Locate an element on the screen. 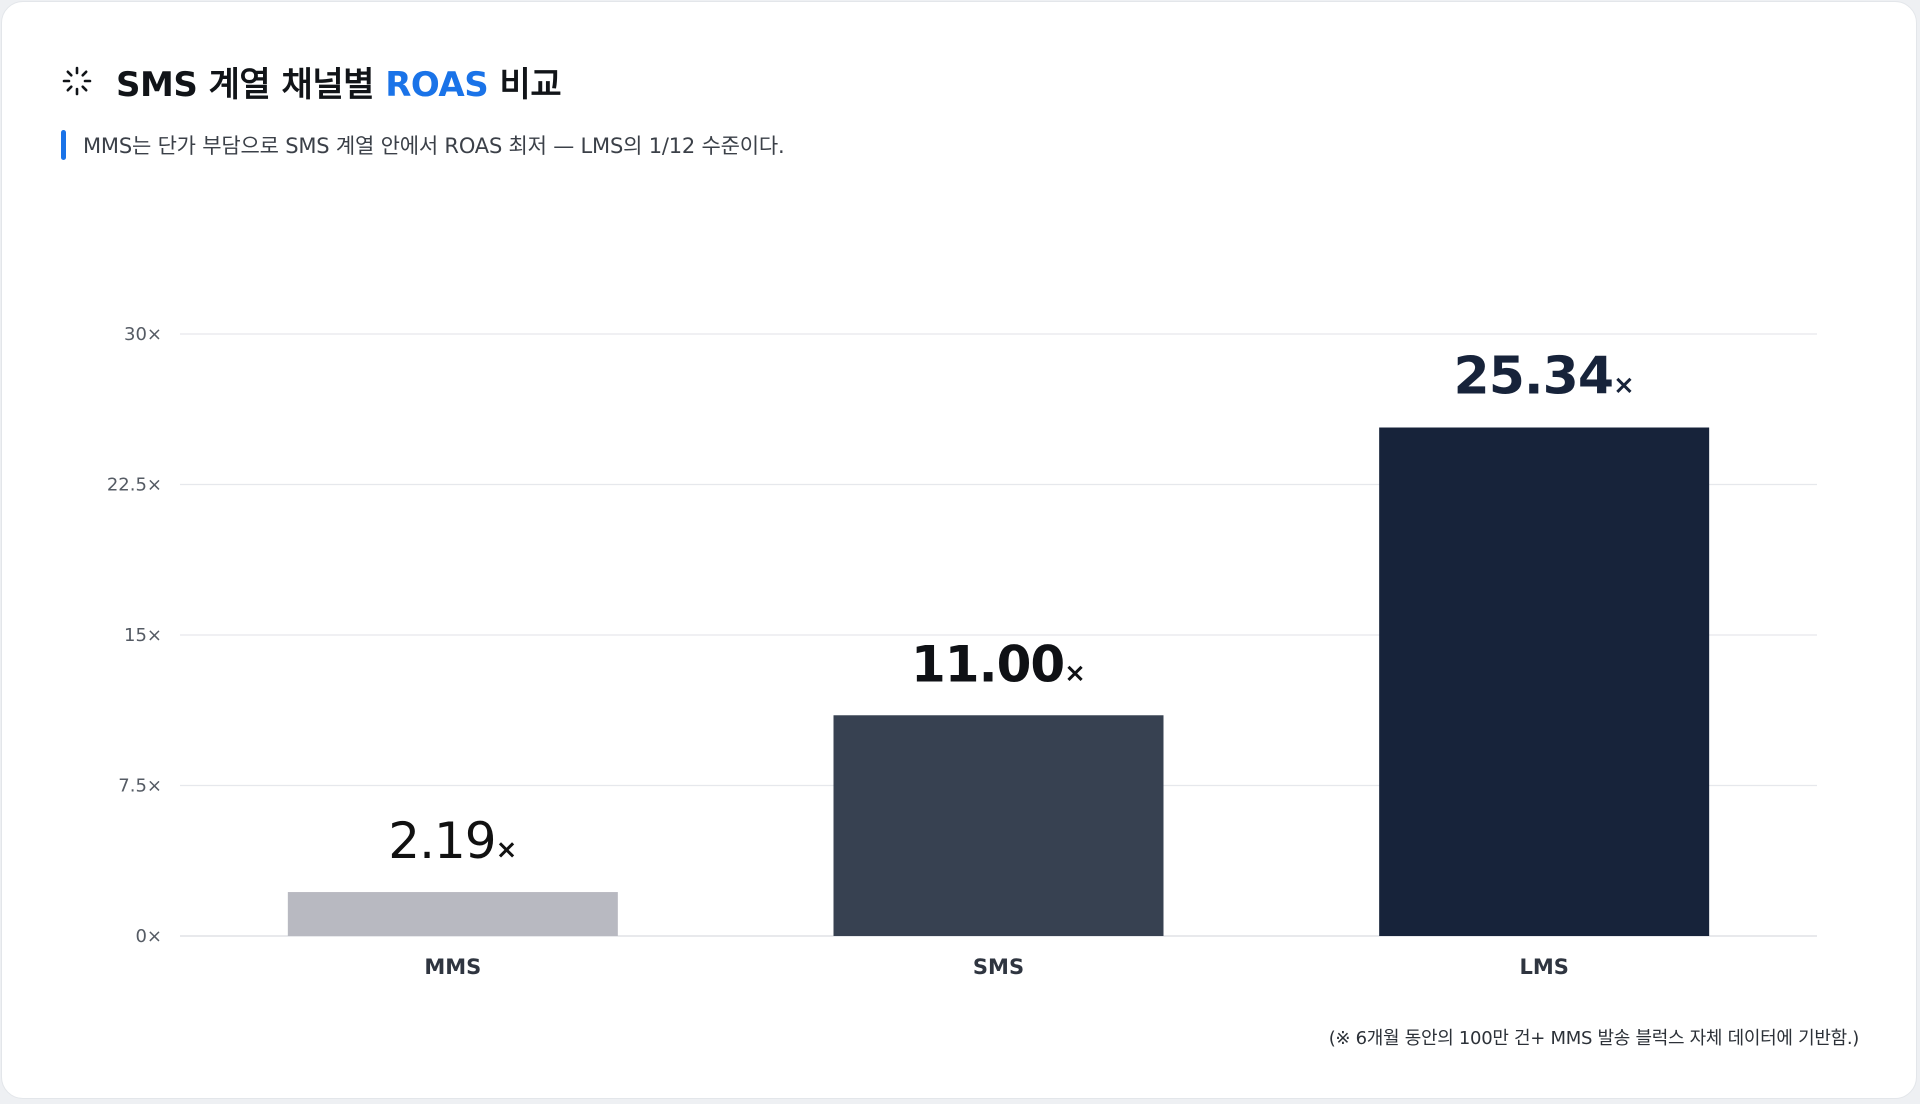 The height and width of the screenshot is (1104, 1920). y-tick-label: 22.5× is located at coordinates (134, 485).